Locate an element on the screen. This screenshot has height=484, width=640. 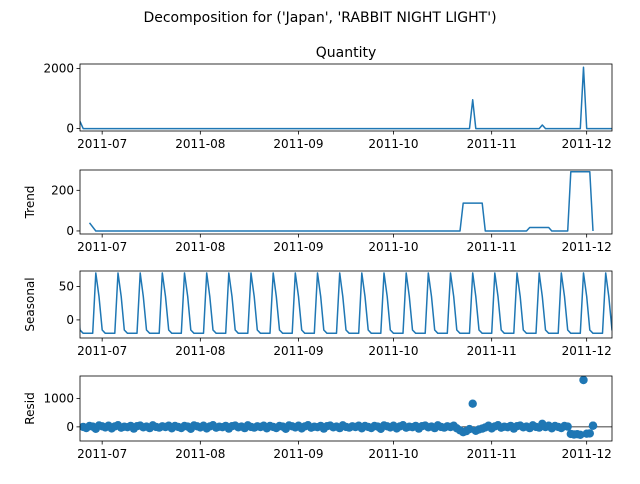
seasonal-data is located at coordinates (346, 303).